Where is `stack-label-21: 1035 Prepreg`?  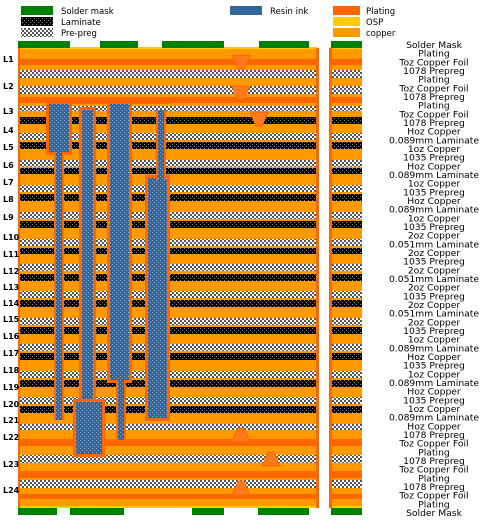 stack-label-21: 1035 Prepreg is located at coordinates (434, 227).